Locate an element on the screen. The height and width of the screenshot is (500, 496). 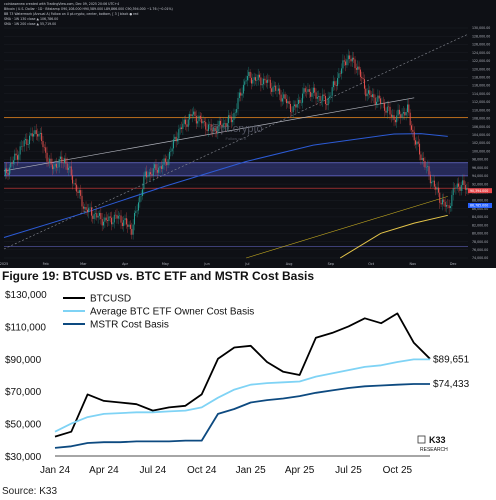
tv-price-label: 88,000.00 is located at coordinates (480, 201).